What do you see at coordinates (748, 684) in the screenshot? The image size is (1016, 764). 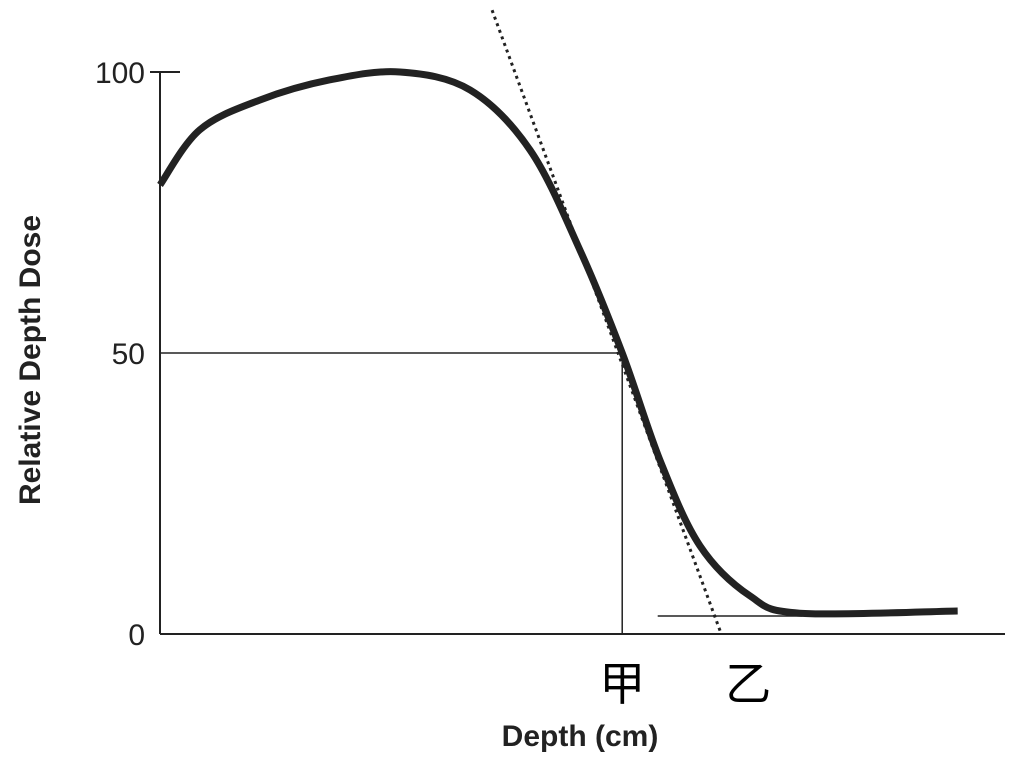 I see `marker-label: 乙` at bounding box center [748, 684].